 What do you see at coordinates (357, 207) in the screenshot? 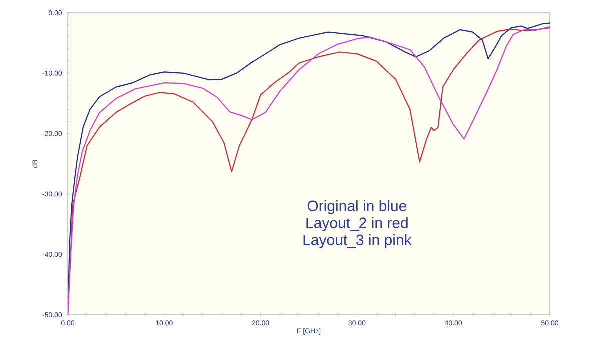
I see `annotation: Original in blue` at bounding box center [357, 207].